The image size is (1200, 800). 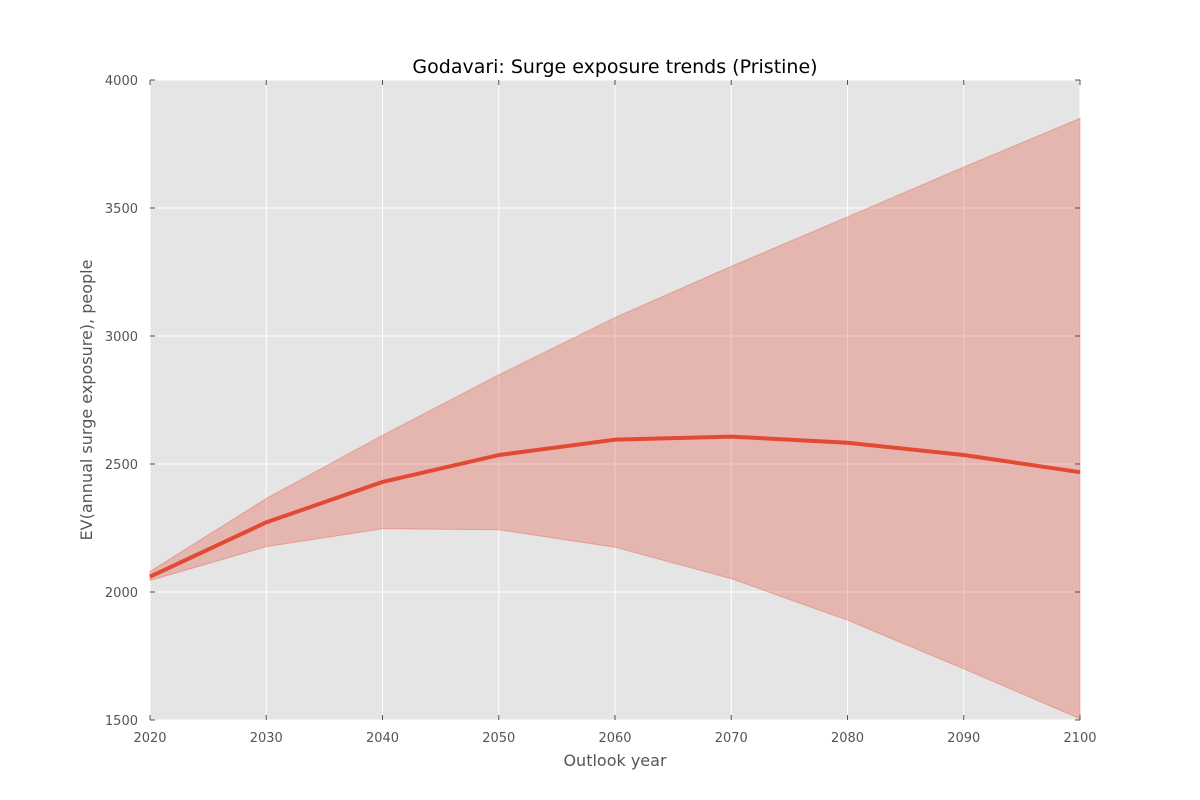 What do you see at coordinates (121, 721) in the screenshot?
I see `y-tick-label: 1500` at bounding box center [121, 721].